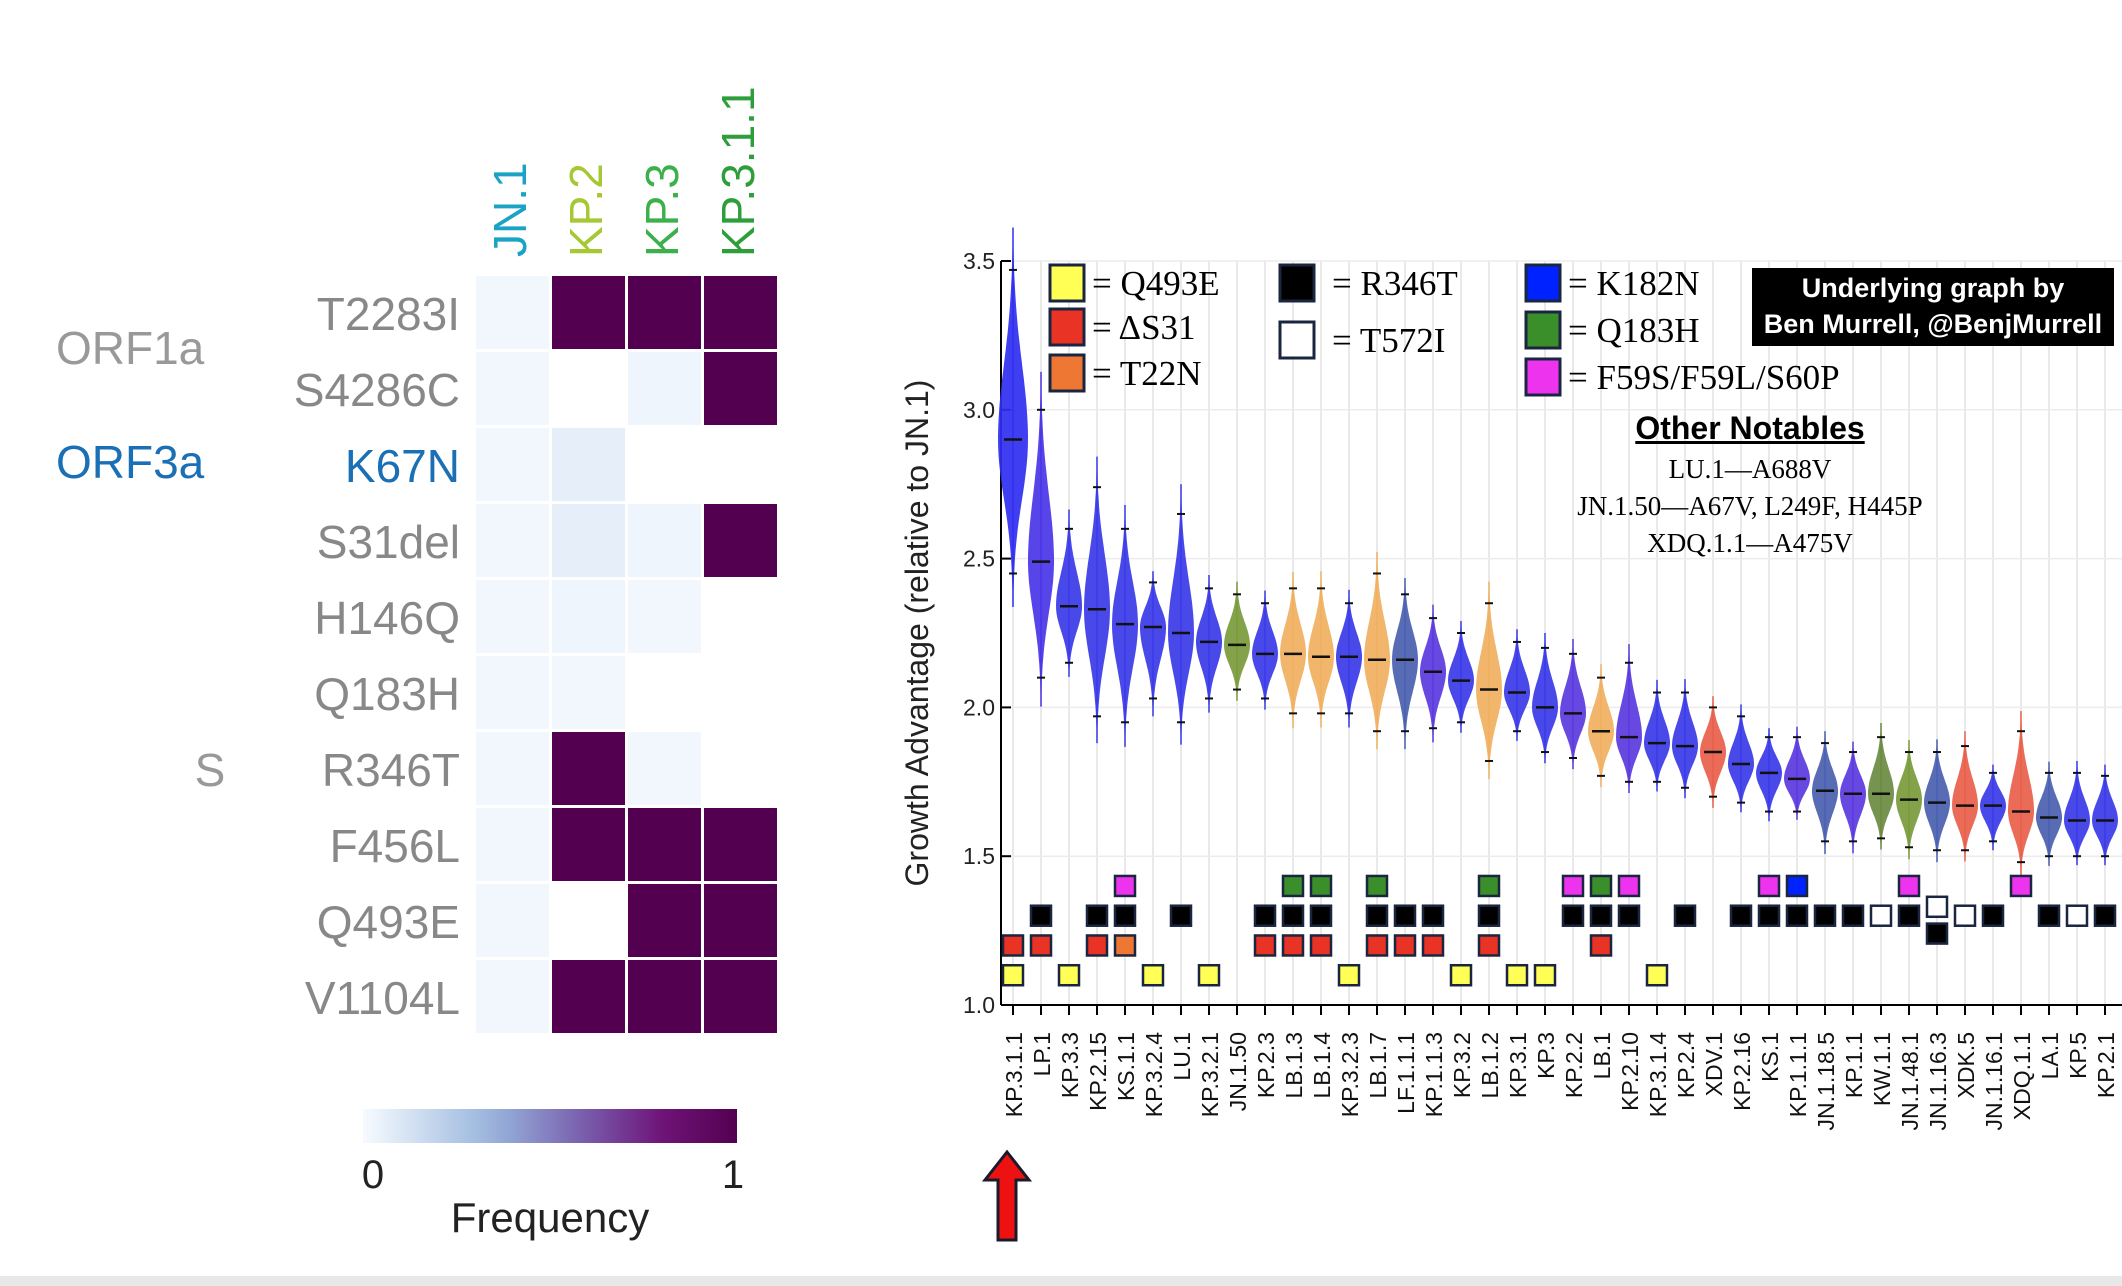  I want to click on heatmap-column-label: KP.2, so click(586, 210).